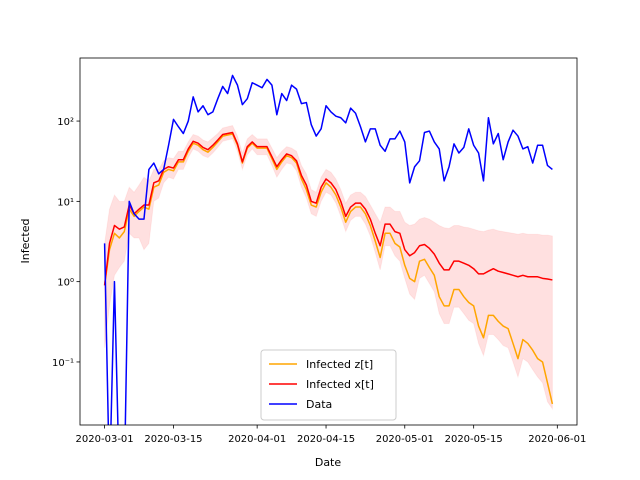  I want to click on x-tick-label: 2020-06-01, so click(557, 439).